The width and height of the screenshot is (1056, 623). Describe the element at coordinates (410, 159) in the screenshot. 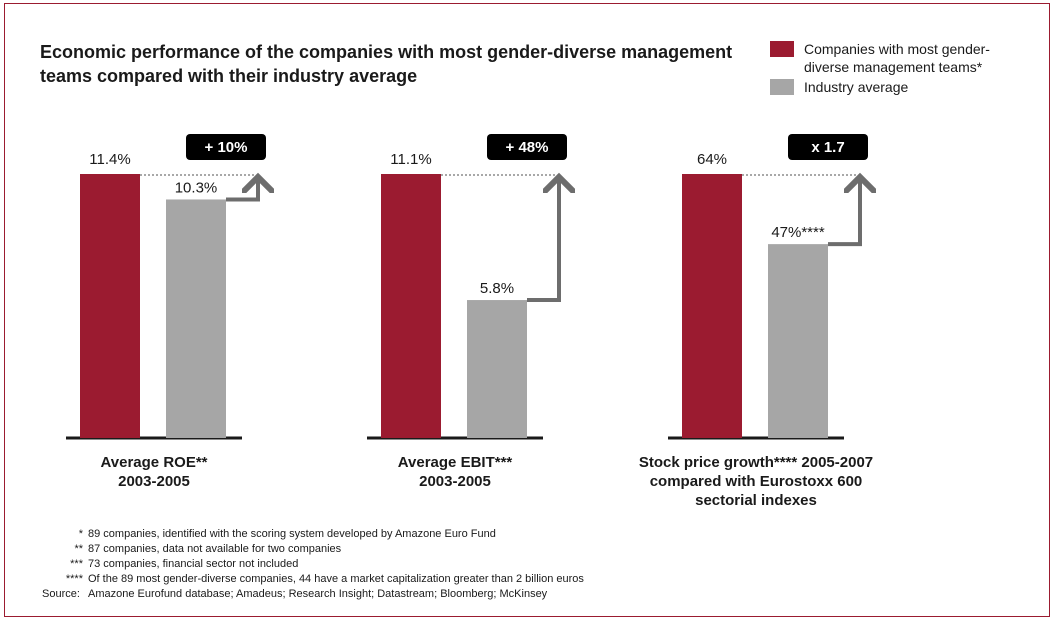

I see `data-label-gender-diverse-2: 11.1%` at that location.